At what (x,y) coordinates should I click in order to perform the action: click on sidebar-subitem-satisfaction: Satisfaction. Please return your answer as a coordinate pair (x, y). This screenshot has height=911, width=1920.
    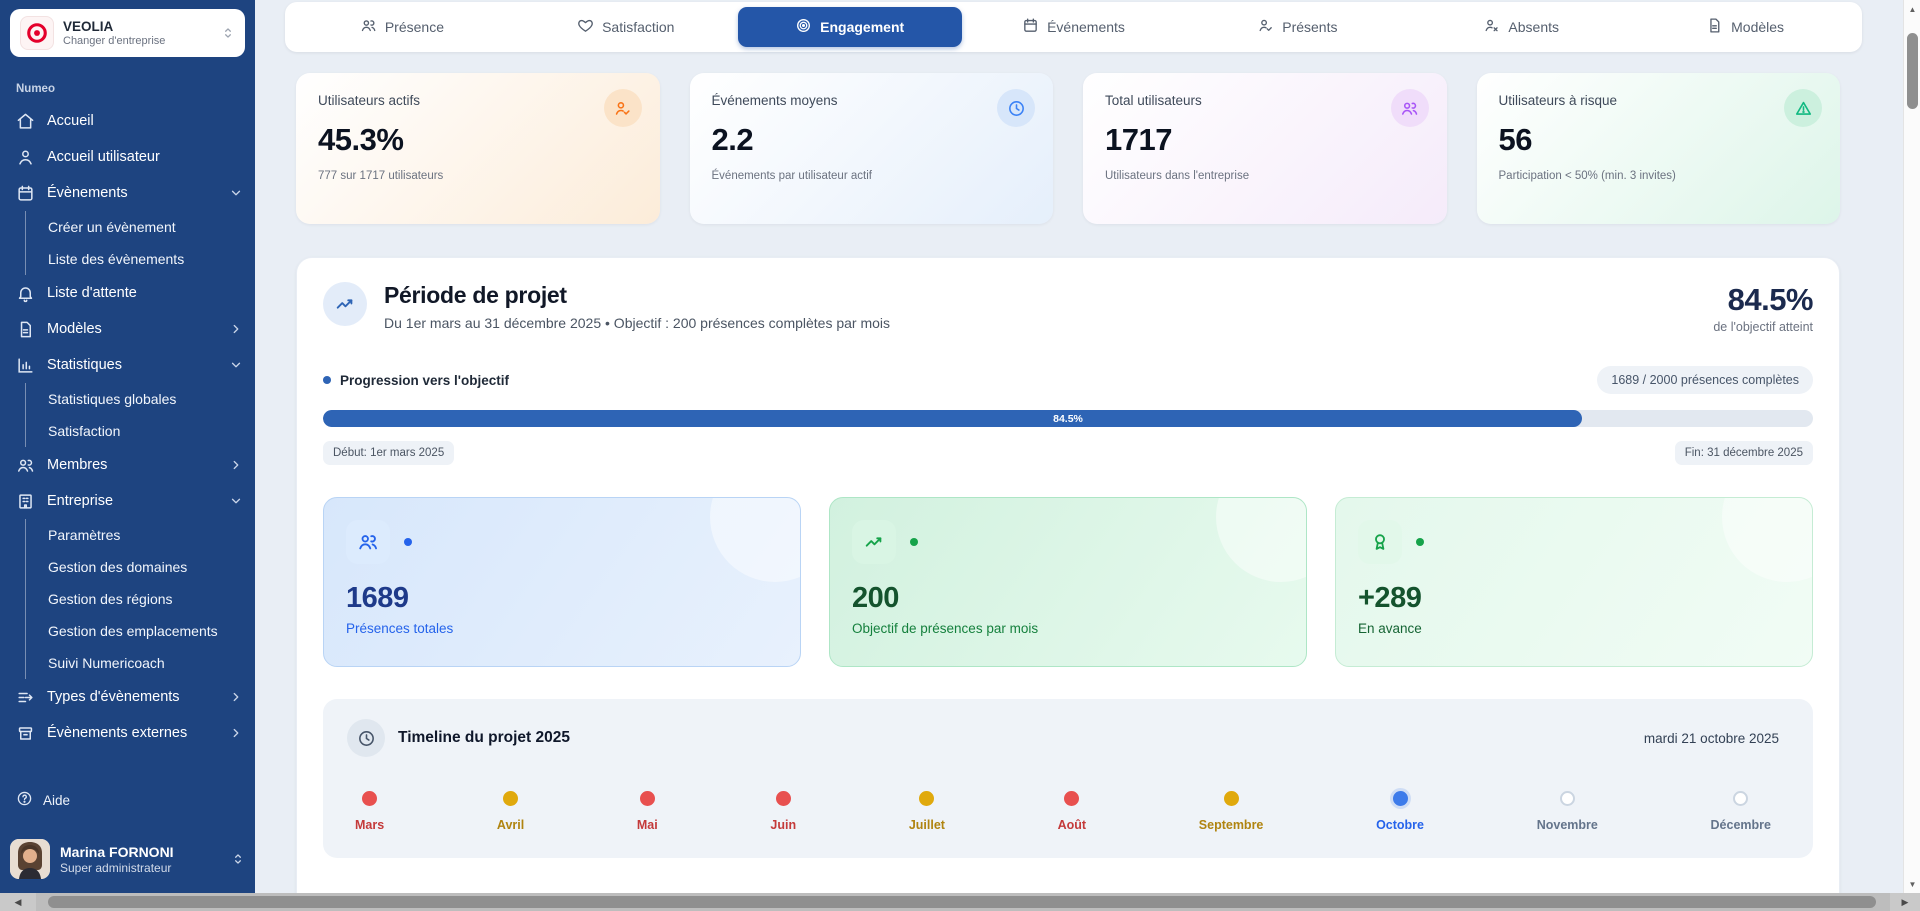
    Looking at the image, I should click on (84, 431).